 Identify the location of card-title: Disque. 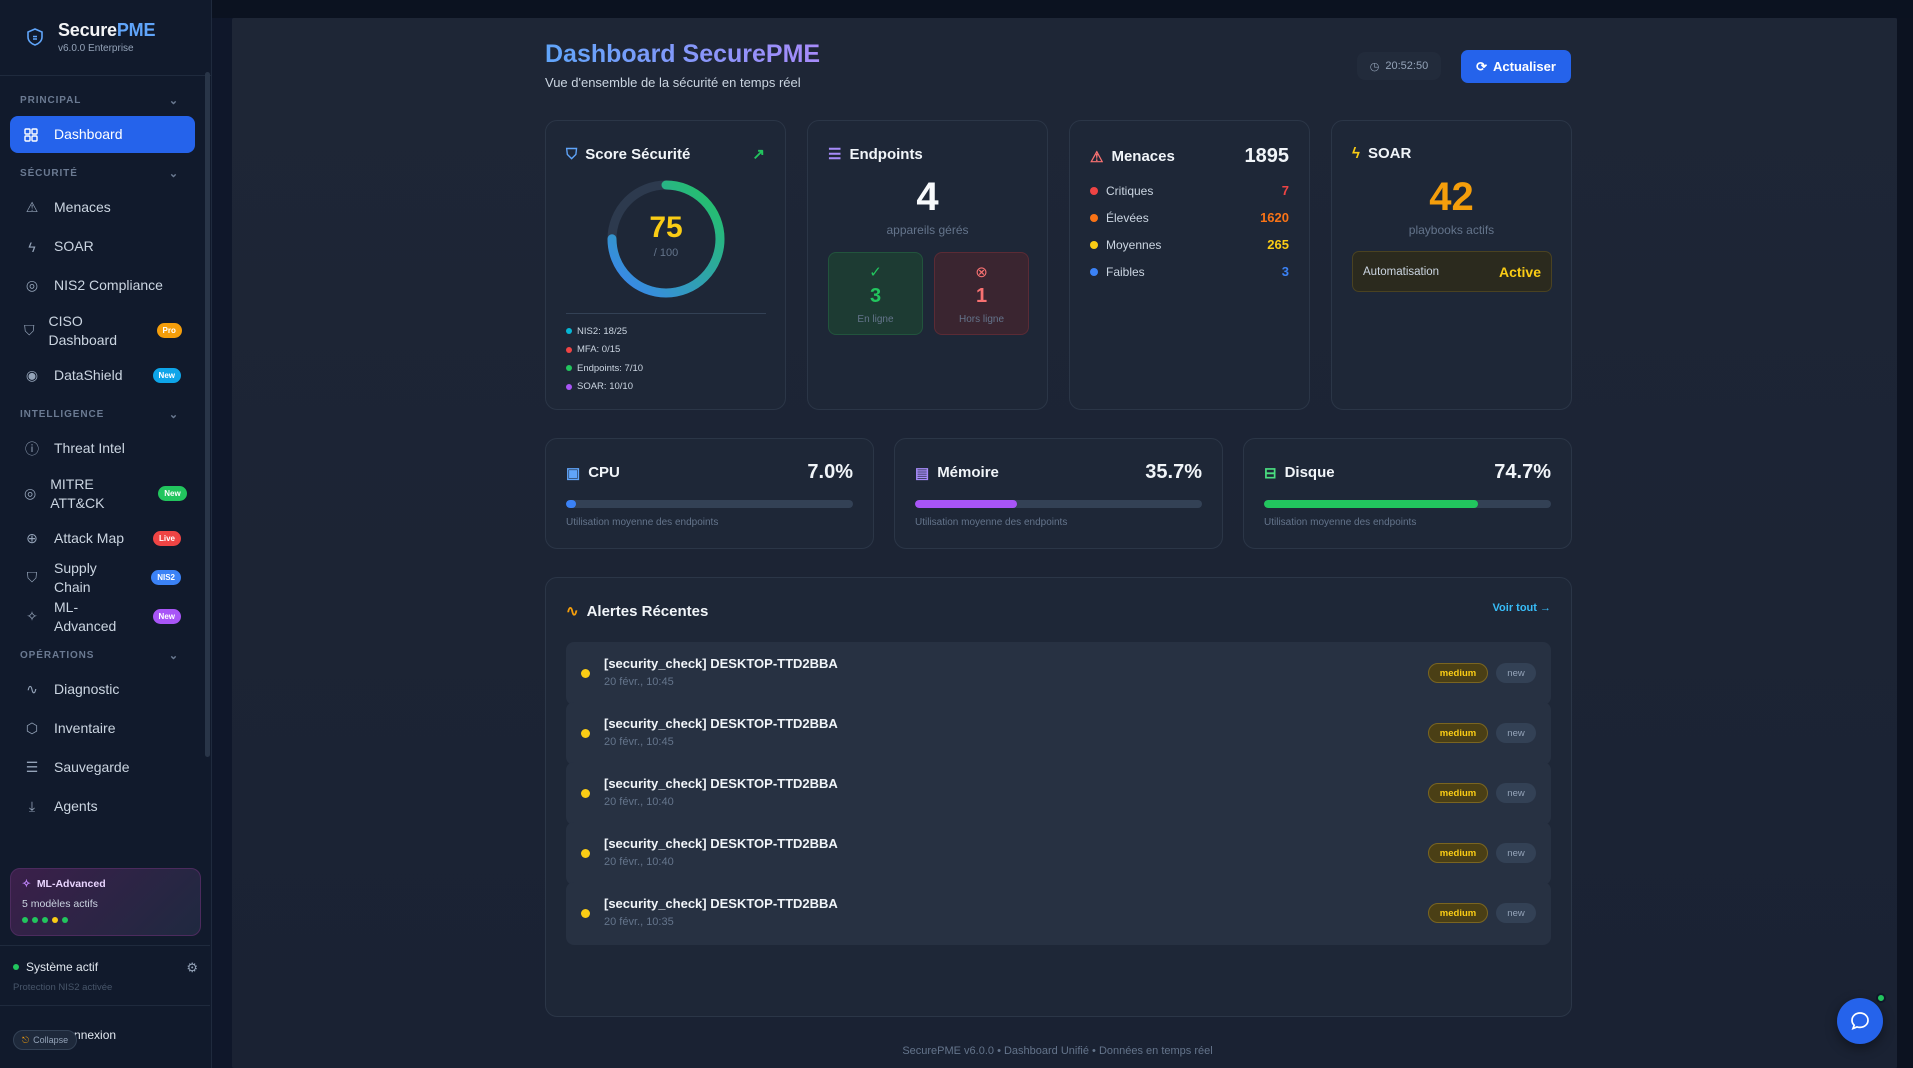
(1309, 472).